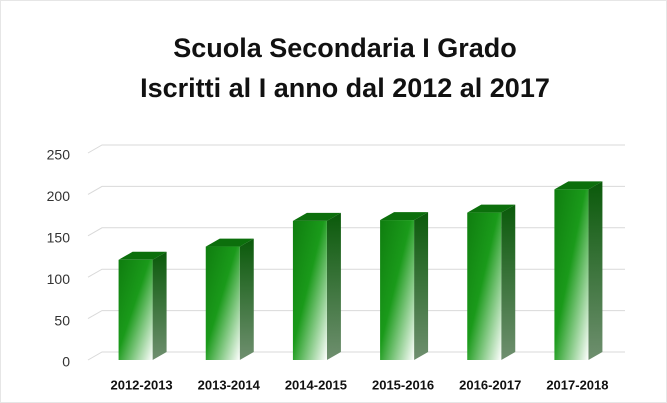 The height and width of the screenshot is (403, 667). I want to click on y-tick-label: 50, so click(62, 320).